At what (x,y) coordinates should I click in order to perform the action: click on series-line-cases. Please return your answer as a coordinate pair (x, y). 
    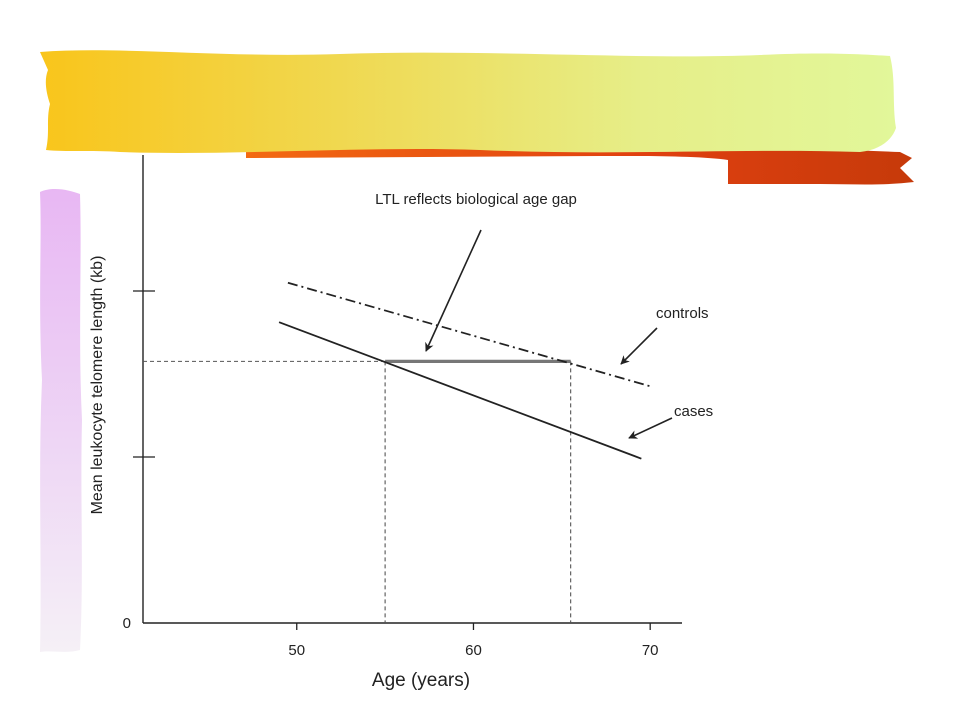
    Looking at the image, I should click on (460, 390).